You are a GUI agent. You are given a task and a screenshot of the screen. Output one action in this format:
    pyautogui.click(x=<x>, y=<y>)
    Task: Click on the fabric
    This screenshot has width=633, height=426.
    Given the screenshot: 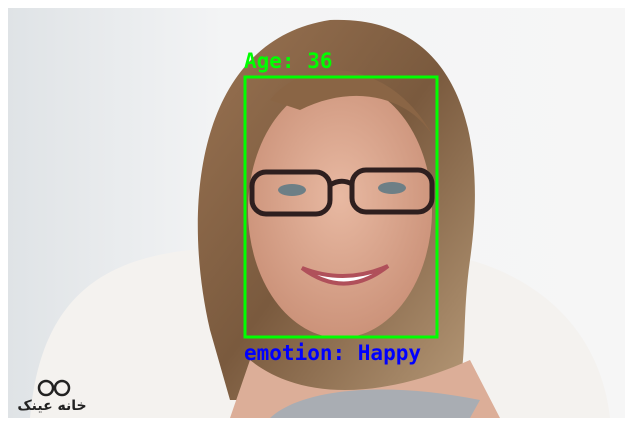 What is the action you would take?
    pyautogui.click(x=375, y=403)
    